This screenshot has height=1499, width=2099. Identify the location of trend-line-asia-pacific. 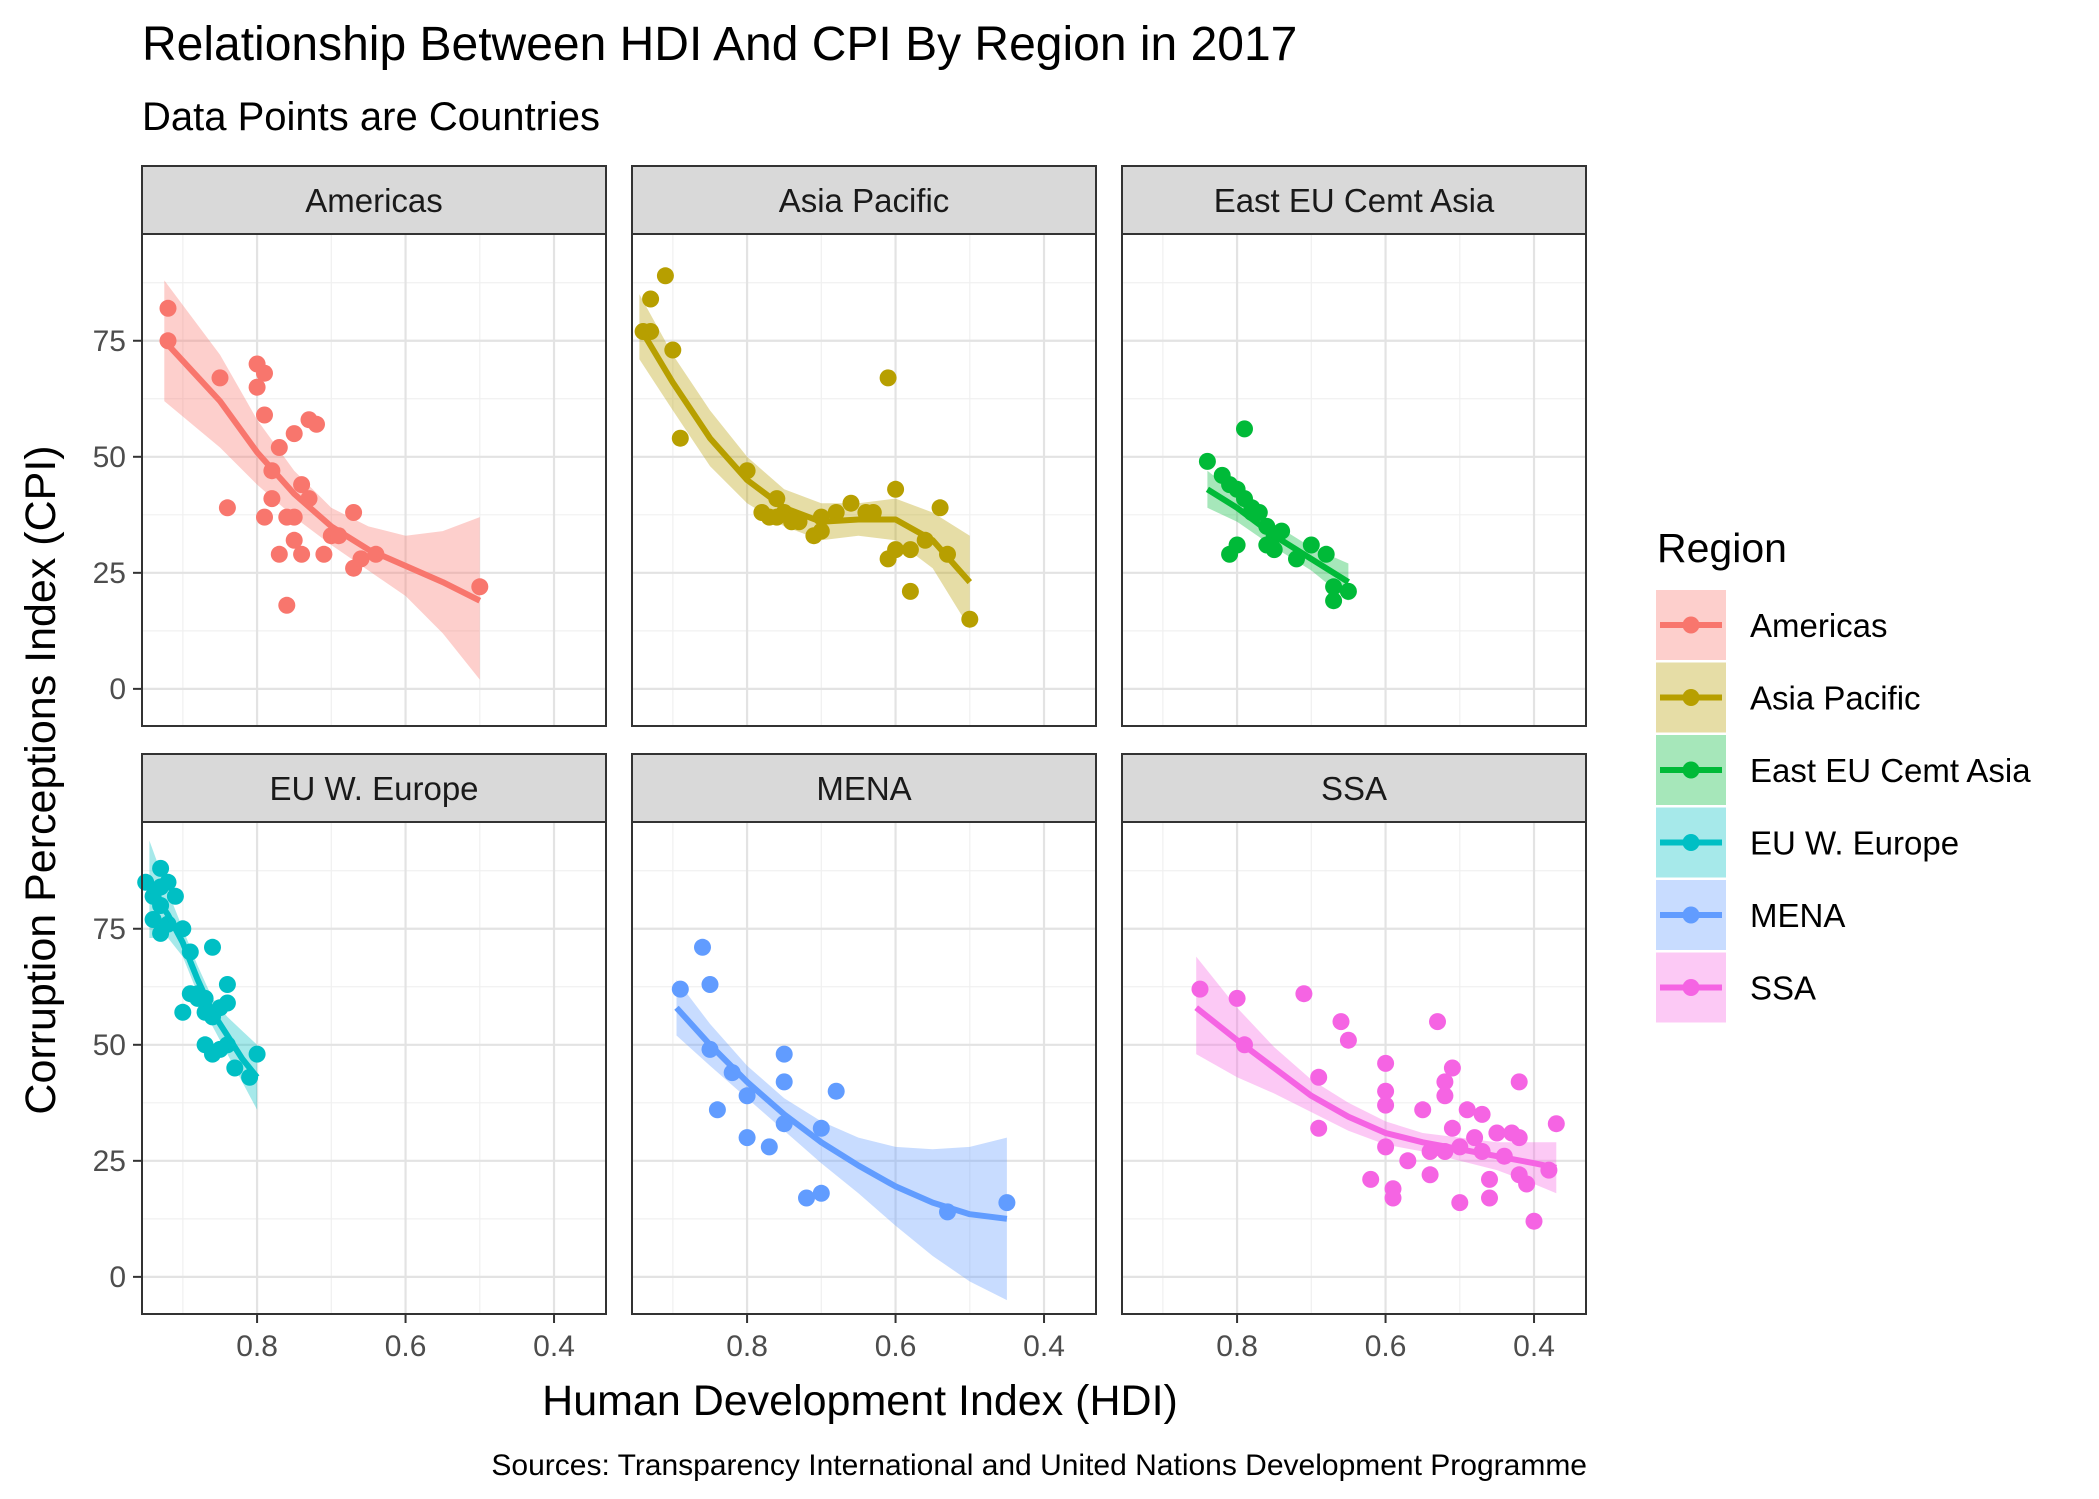
(804, 455).